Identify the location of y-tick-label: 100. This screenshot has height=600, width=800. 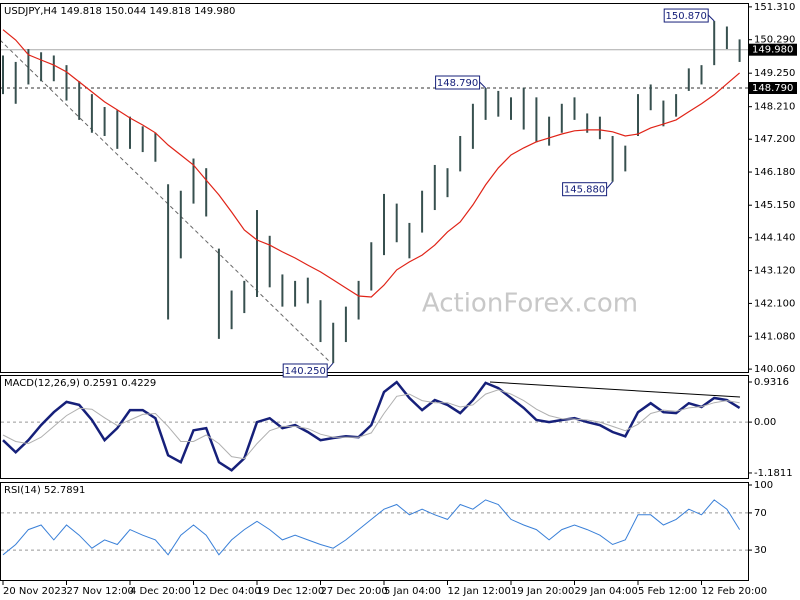
(763, 485).